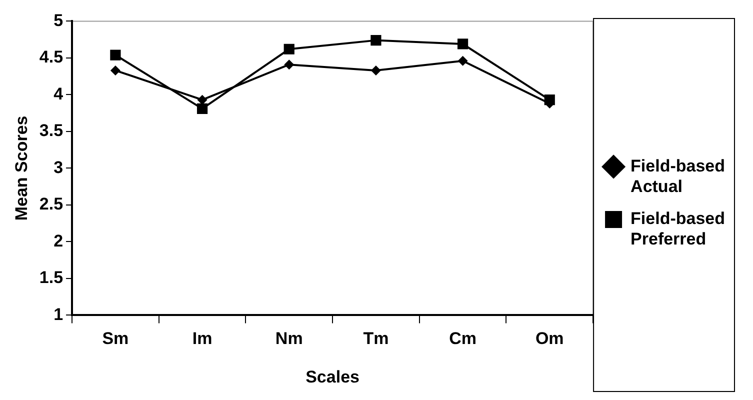 The width and height of the screenshot is (753, 400). Describe the element at coordinates (51, 130) in the screenshot. I see `y-tick-label: 3.5` at that location.